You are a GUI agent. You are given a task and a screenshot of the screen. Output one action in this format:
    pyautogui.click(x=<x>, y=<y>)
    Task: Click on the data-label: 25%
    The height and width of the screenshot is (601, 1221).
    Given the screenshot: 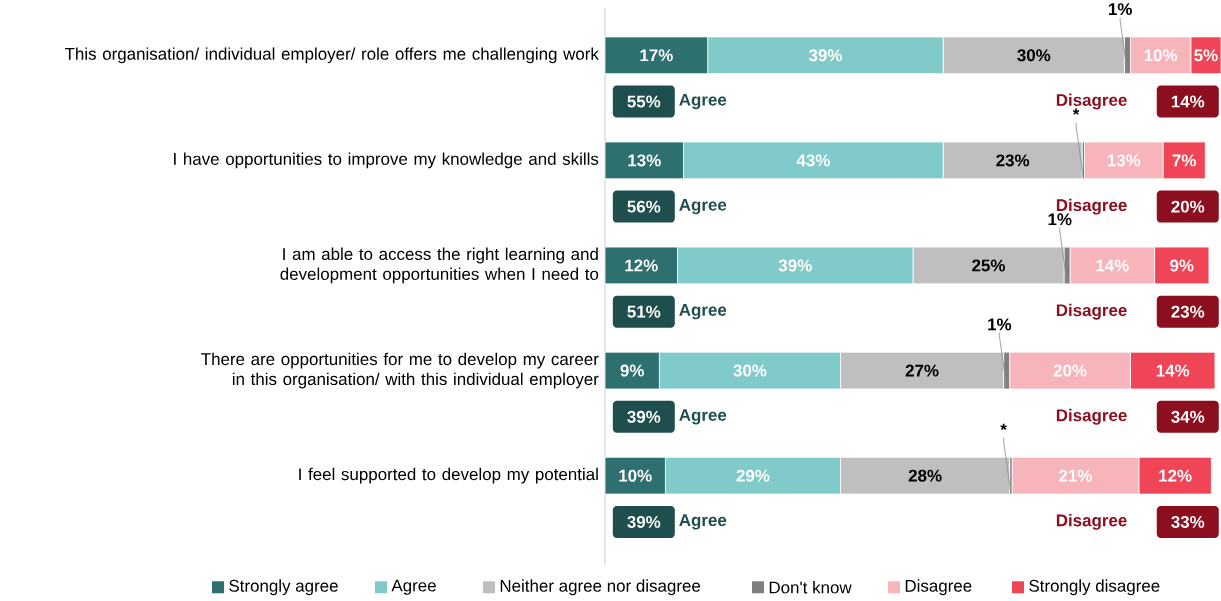 What is the action you would take?
    pyautogui.click(x=989, y=265)
    